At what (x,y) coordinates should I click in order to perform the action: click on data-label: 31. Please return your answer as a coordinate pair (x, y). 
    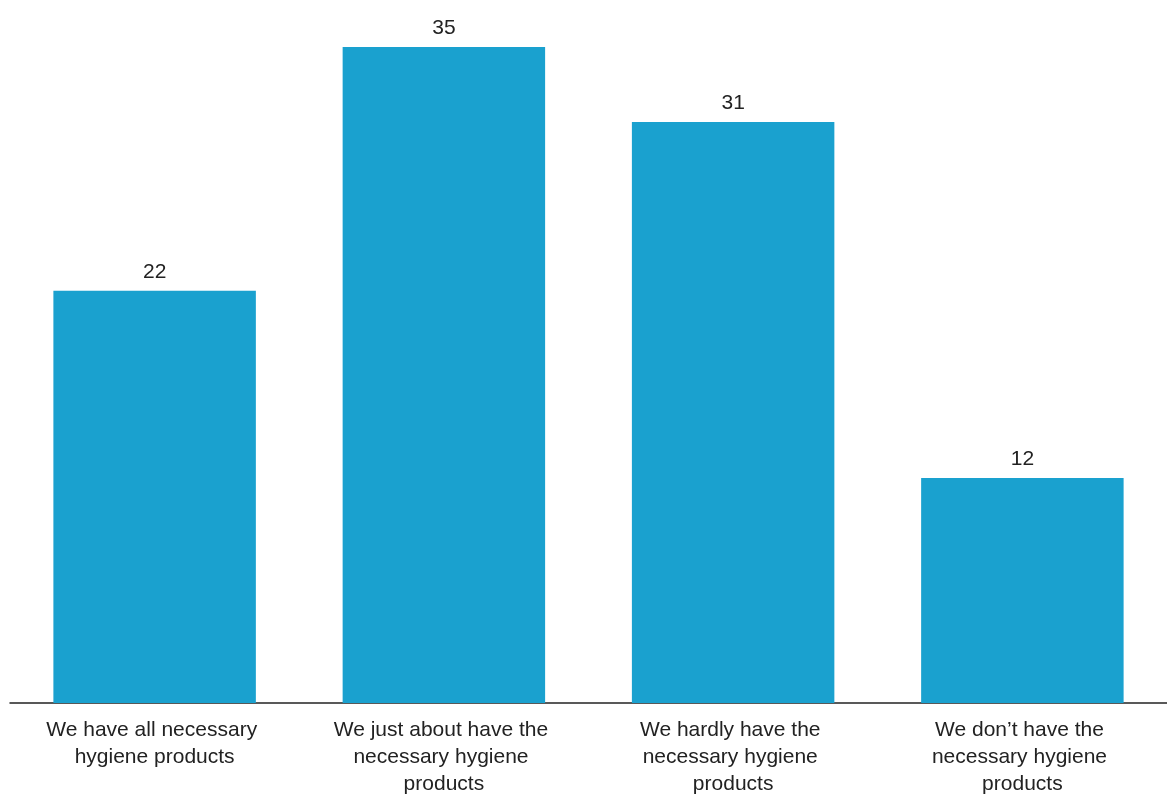
    Looking at the image, I should click on (733, 101).